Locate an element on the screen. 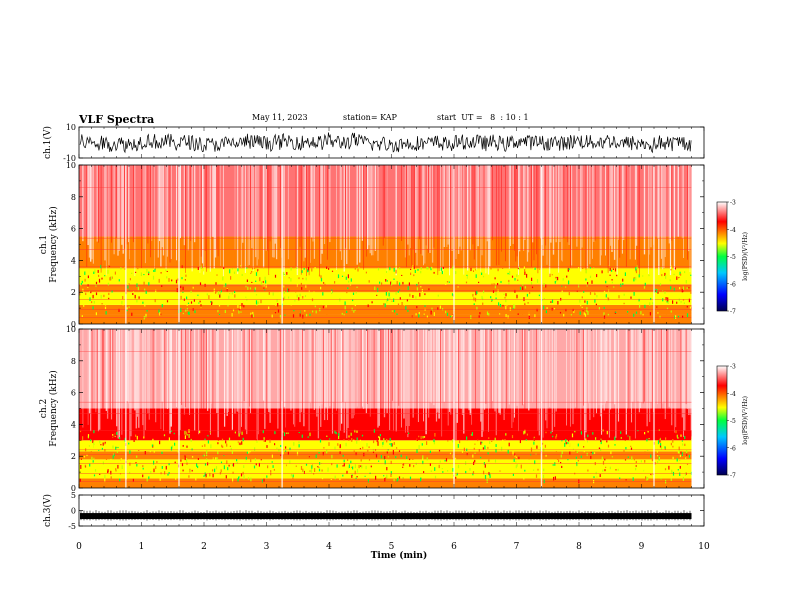 This screenshot has height=612, width=792. y-axis-label: ch.1(V) is located at coordinates (47, 142).